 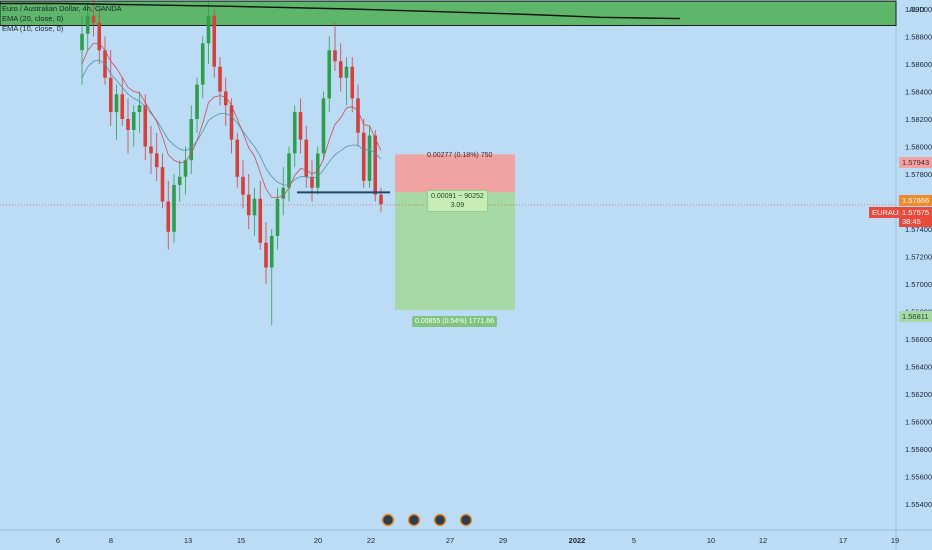 I want to click on time-scale-label: 29, so click(x=503, y=540).